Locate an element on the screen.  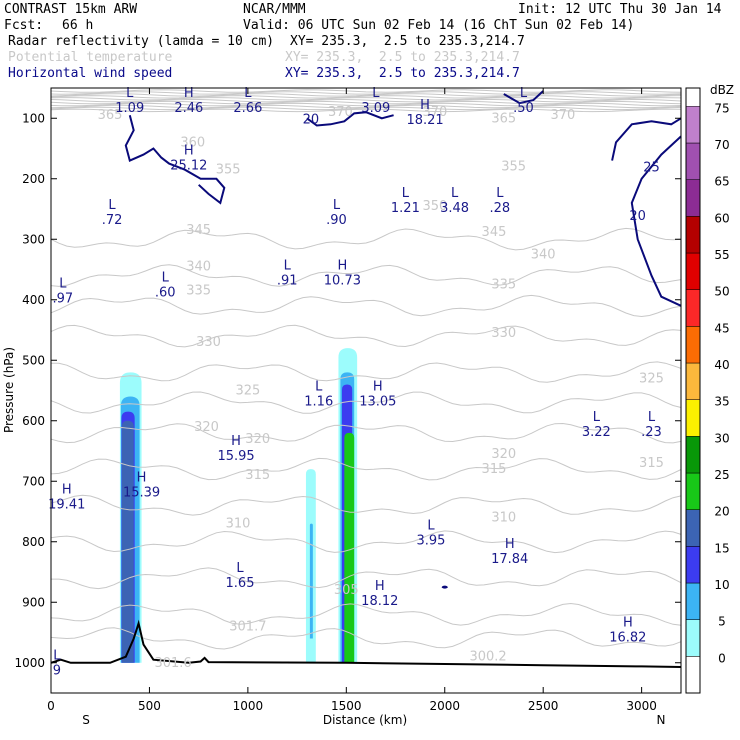
field-3-name: Horizontal wind speed is located at coordinates (90, 73).